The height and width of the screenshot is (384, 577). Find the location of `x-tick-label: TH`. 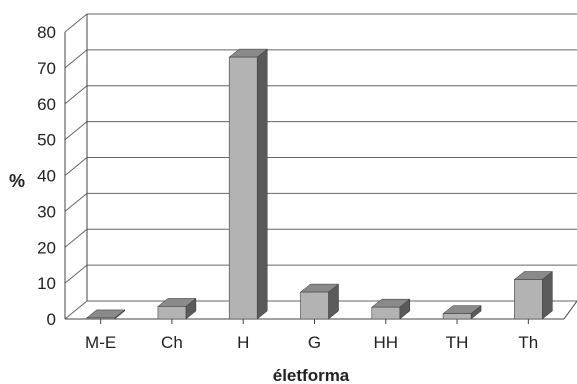

x-tick-label: TH is located at coordinates (457, 342).